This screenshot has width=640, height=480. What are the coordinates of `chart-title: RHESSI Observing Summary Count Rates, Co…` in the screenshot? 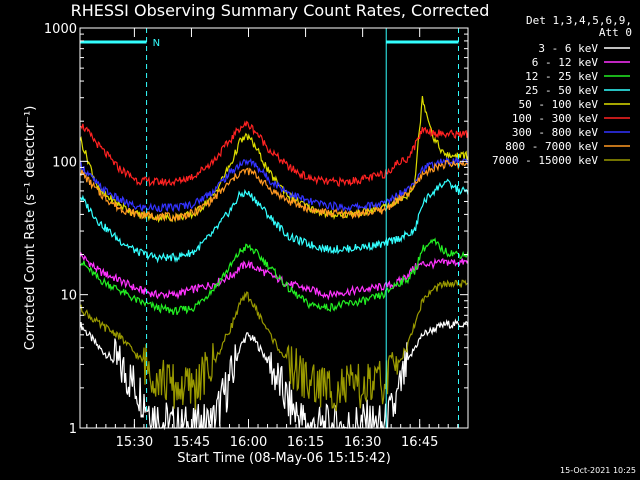 It's located at (280, 10).